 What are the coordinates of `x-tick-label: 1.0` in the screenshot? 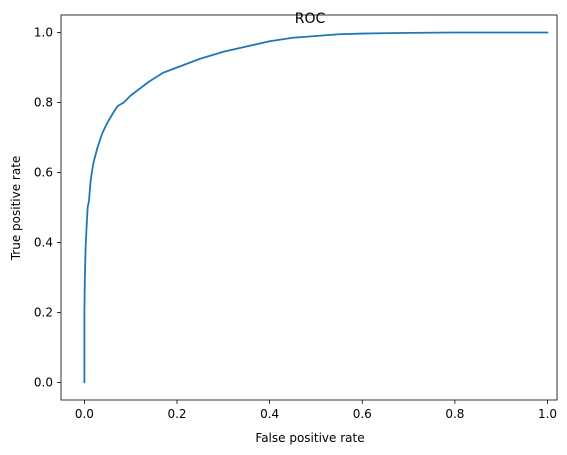 It's located at (547, 414).